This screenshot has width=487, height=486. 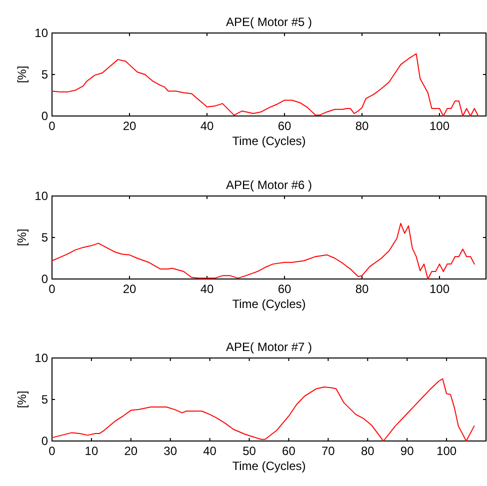 I want to click on chart-title: APE( Motor #5 ), so click(x=269, y=22).